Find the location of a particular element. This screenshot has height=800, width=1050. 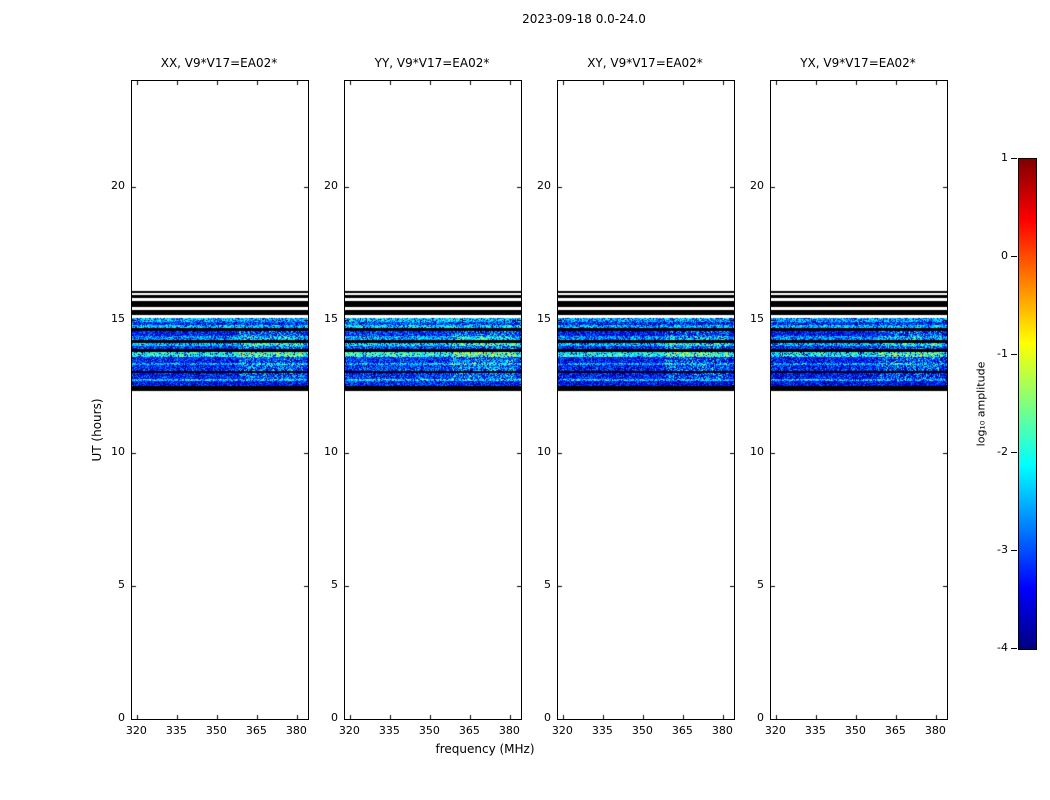

panel-title: XX, V9*V17=EA02* is located at coordinates (219, 63).